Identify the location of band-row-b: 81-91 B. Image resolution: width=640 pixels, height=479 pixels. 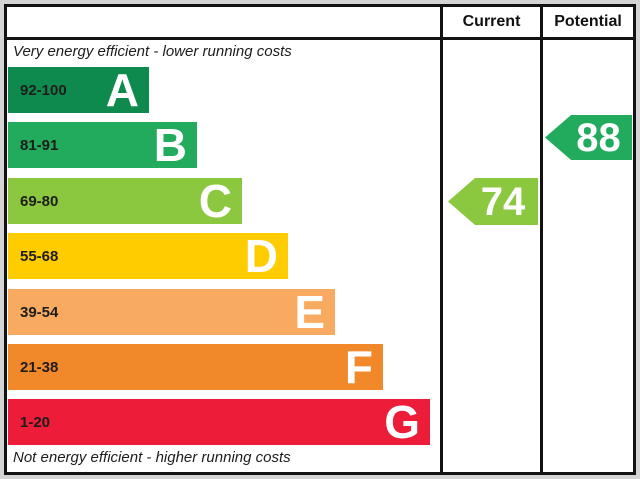
(102, 145).